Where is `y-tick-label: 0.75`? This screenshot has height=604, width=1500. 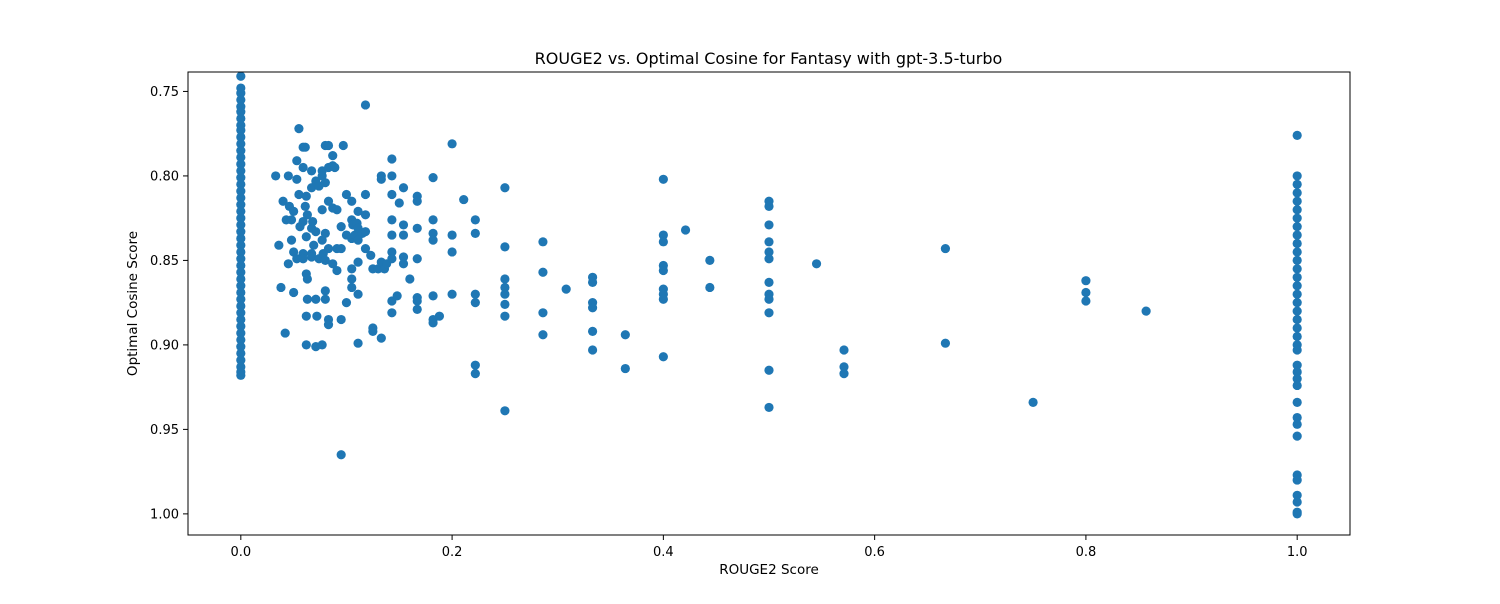 y-tick-label: 0.75 is located at coordinates (164, 92).